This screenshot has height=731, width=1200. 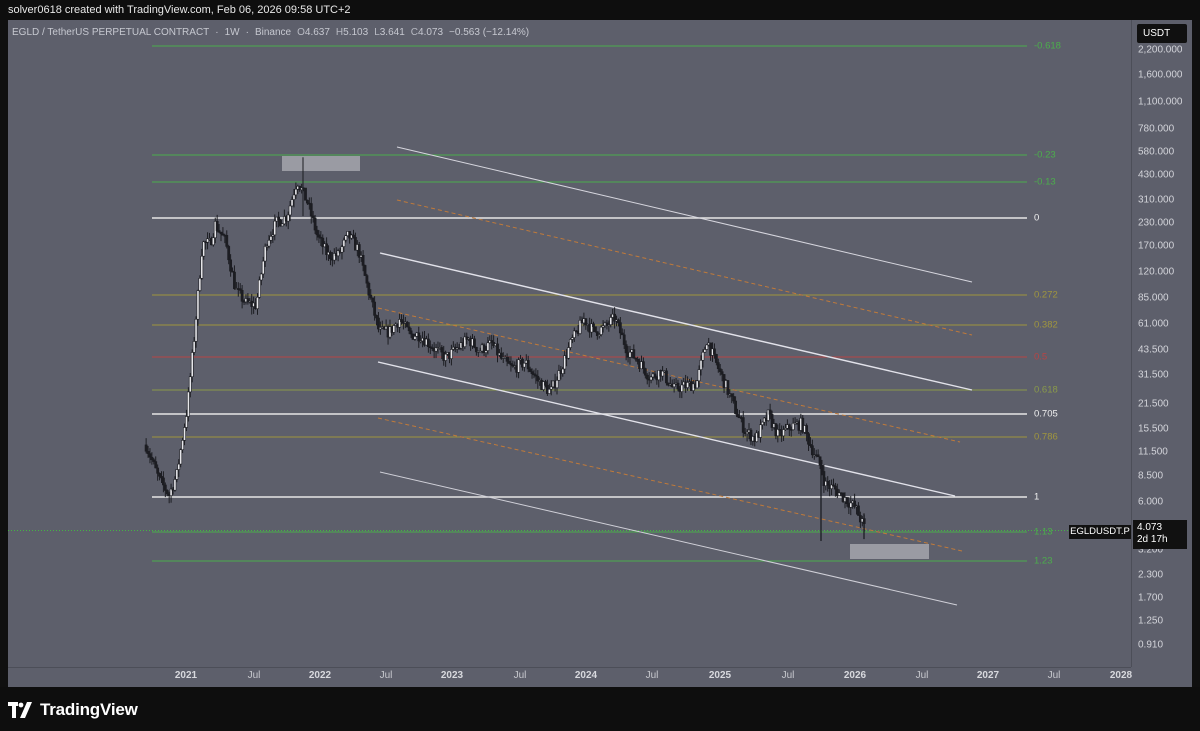 I want to click on time-tick-label: 2022, so click(x=320, y=675).